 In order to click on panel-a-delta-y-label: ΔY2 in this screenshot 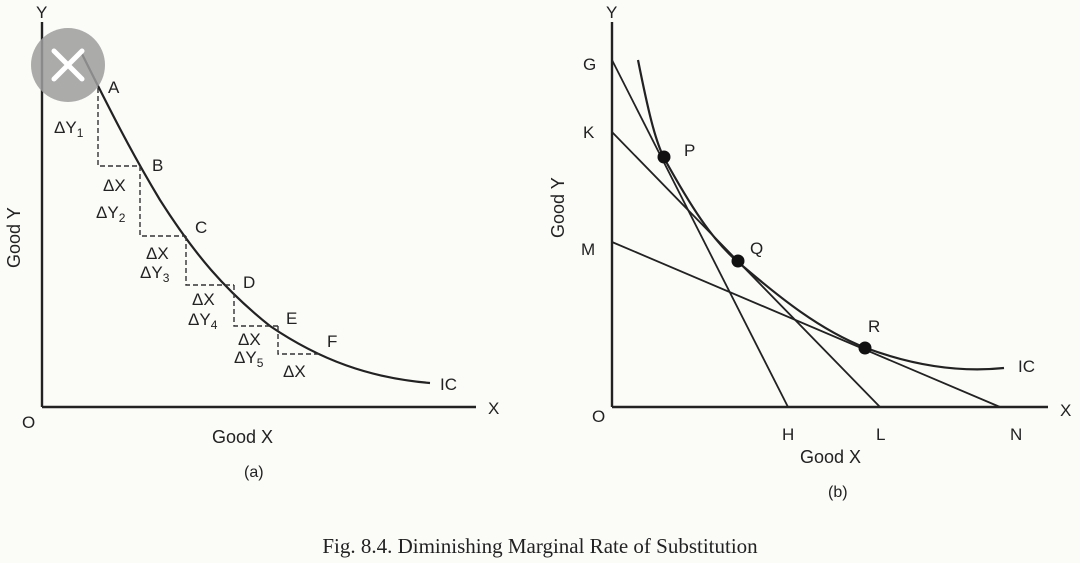, I will do `click(111, 214)`.